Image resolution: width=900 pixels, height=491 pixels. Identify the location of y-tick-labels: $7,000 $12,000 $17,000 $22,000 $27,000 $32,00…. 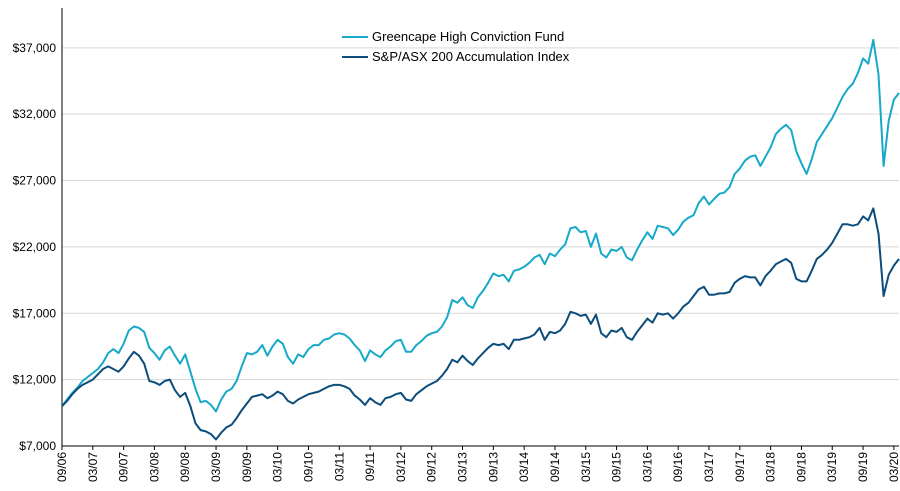
(35, 247).